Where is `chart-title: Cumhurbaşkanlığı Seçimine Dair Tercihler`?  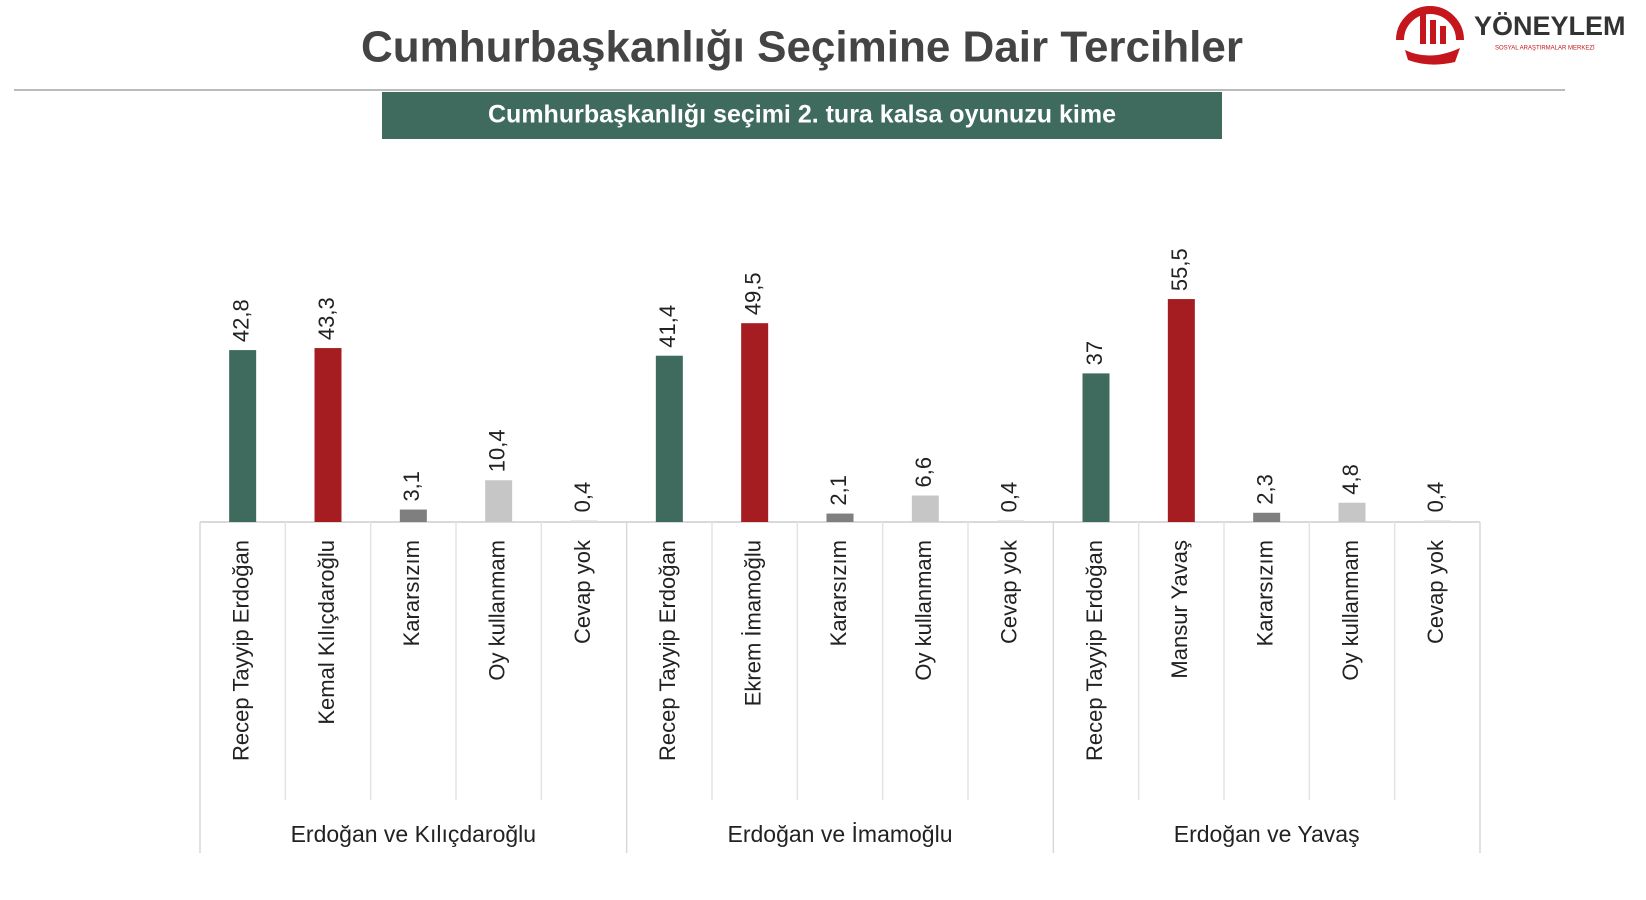
chart-title: Cumhurbaşkanlığı Seçimine Dair Tercihler is located at coordinates (802, 47).